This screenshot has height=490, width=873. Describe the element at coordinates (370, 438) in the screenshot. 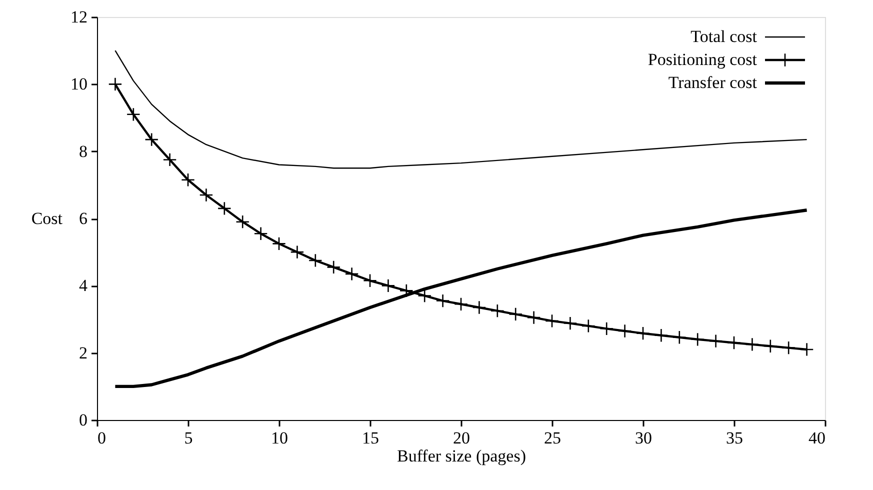

I see `x-tick-label: 15` at that location.